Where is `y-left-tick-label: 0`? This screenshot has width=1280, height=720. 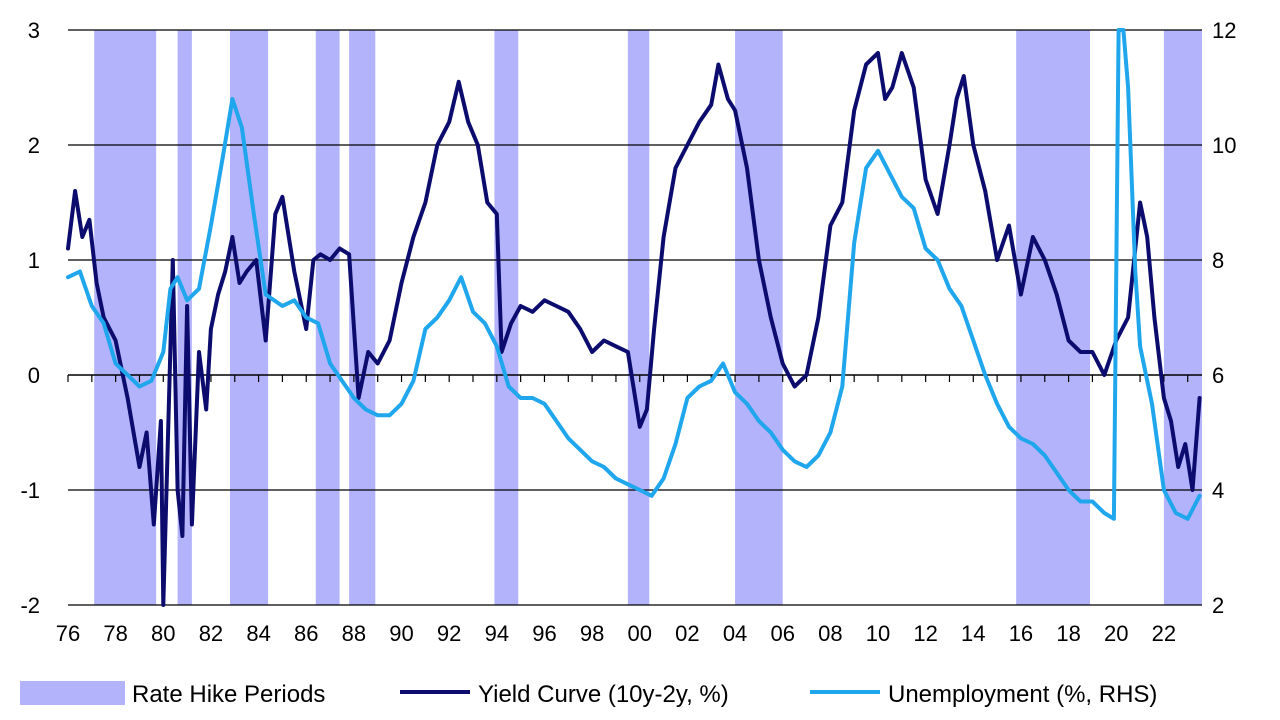 y-left-tick-label: 0 is located at coordinates (34, 375).